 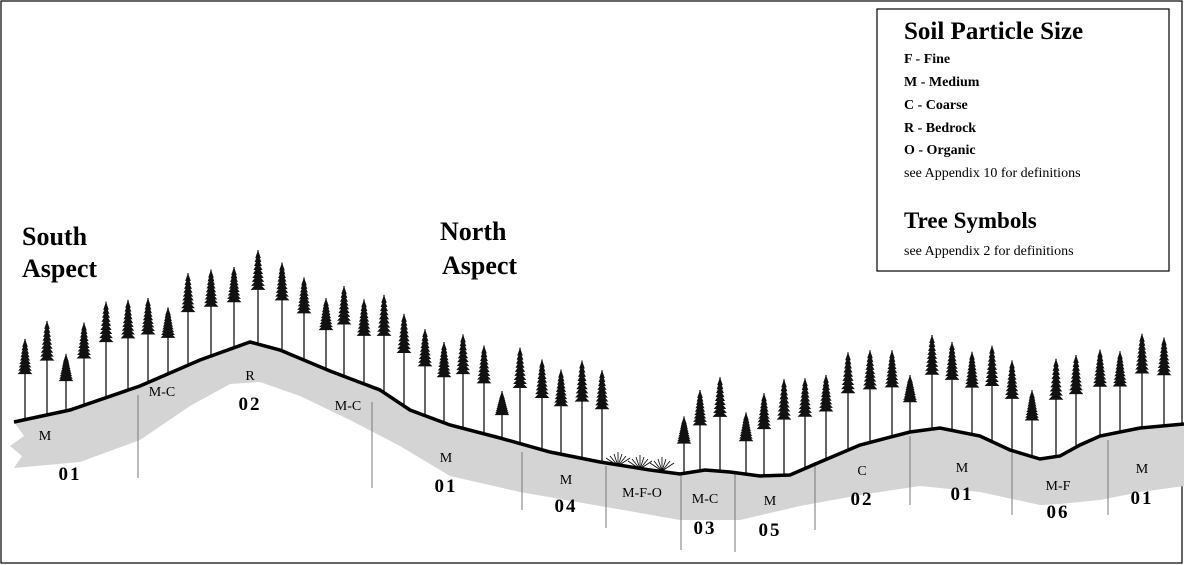 What do you see at coordinates (55, 236) in the screenshot?
I see `aspect-label: South` at bounding box center [55, 236].